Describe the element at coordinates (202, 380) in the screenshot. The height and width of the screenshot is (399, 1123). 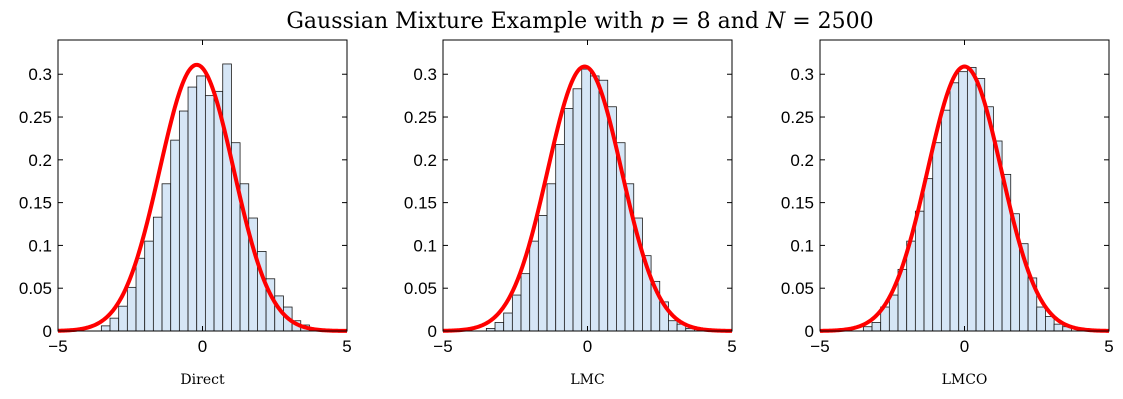
I see `x-axis-label: Direct` at that location.